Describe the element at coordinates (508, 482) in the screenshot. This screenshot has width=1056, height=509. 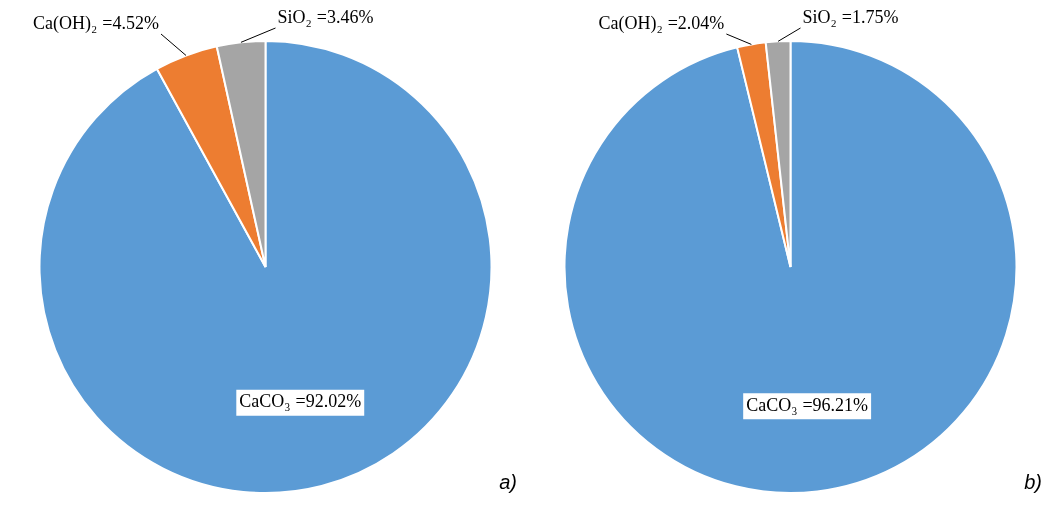
I see `text: a)` at that location.